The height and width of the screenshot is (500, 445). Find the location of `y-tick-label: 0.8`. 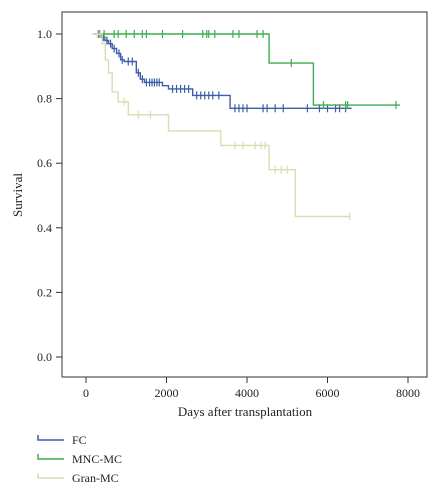

y-tick-label: 0.8 is located at coordinates (44, 99).